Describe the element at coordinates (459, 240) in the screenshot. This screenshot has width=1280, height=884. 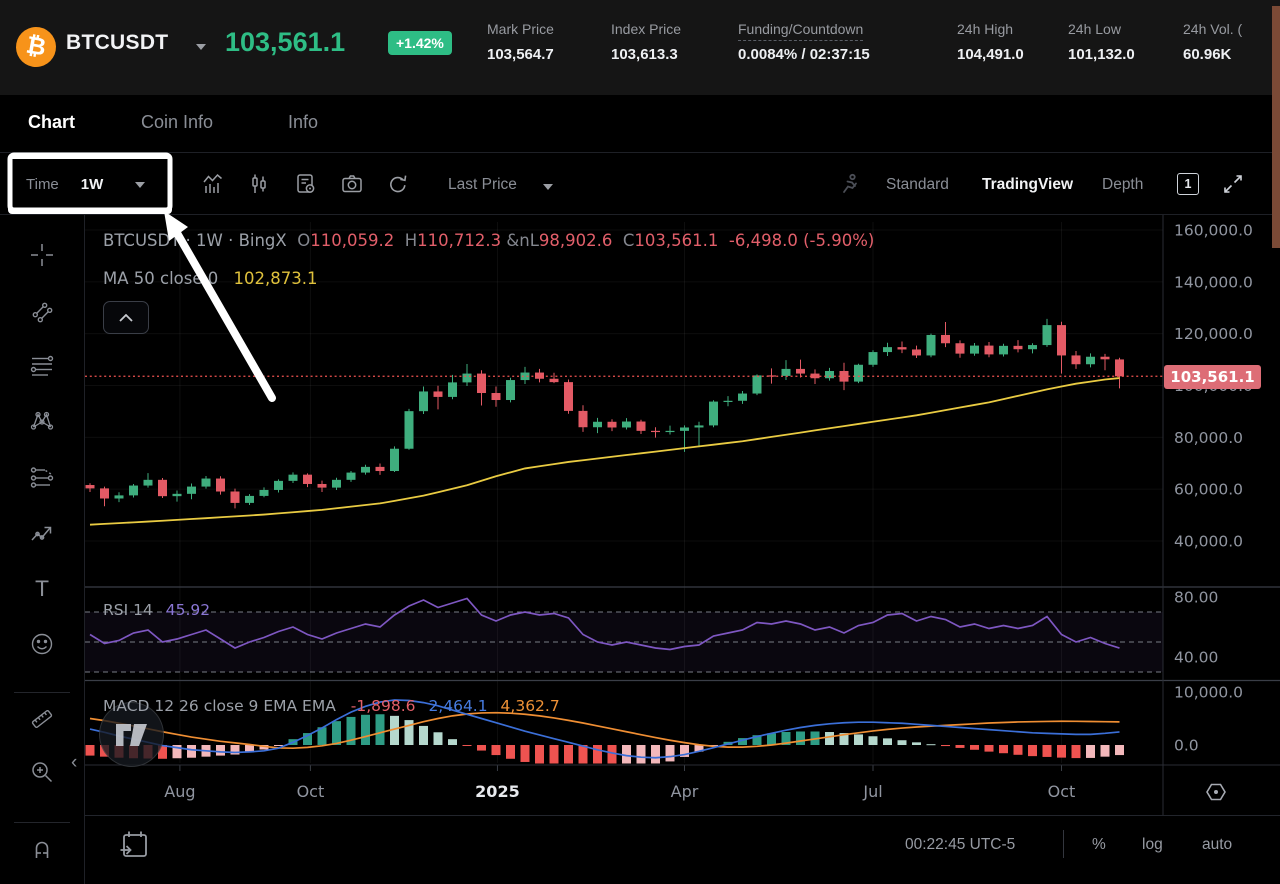
I see `high-value: 110,712.3` at that location.